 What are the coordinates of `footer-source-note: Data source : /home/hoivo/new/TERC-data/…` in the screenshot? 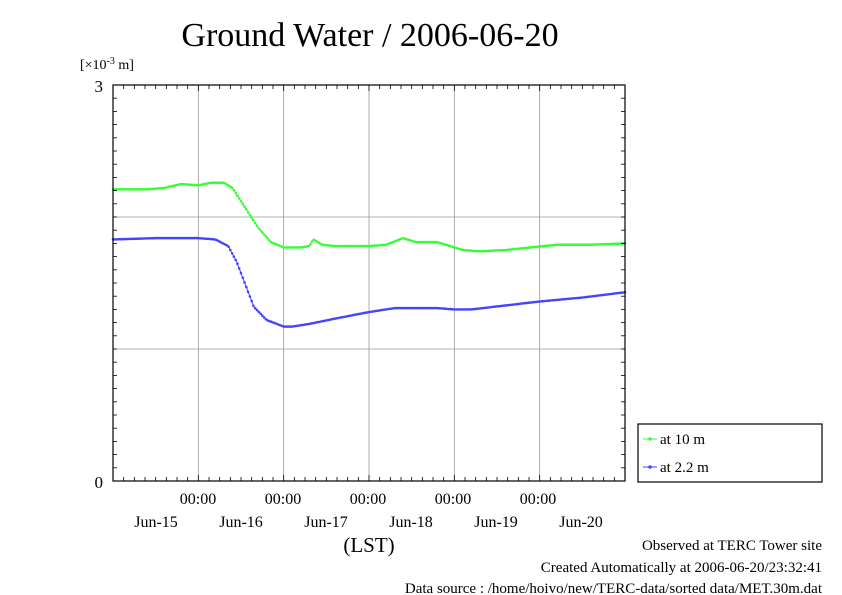 It's located at (614, 588).